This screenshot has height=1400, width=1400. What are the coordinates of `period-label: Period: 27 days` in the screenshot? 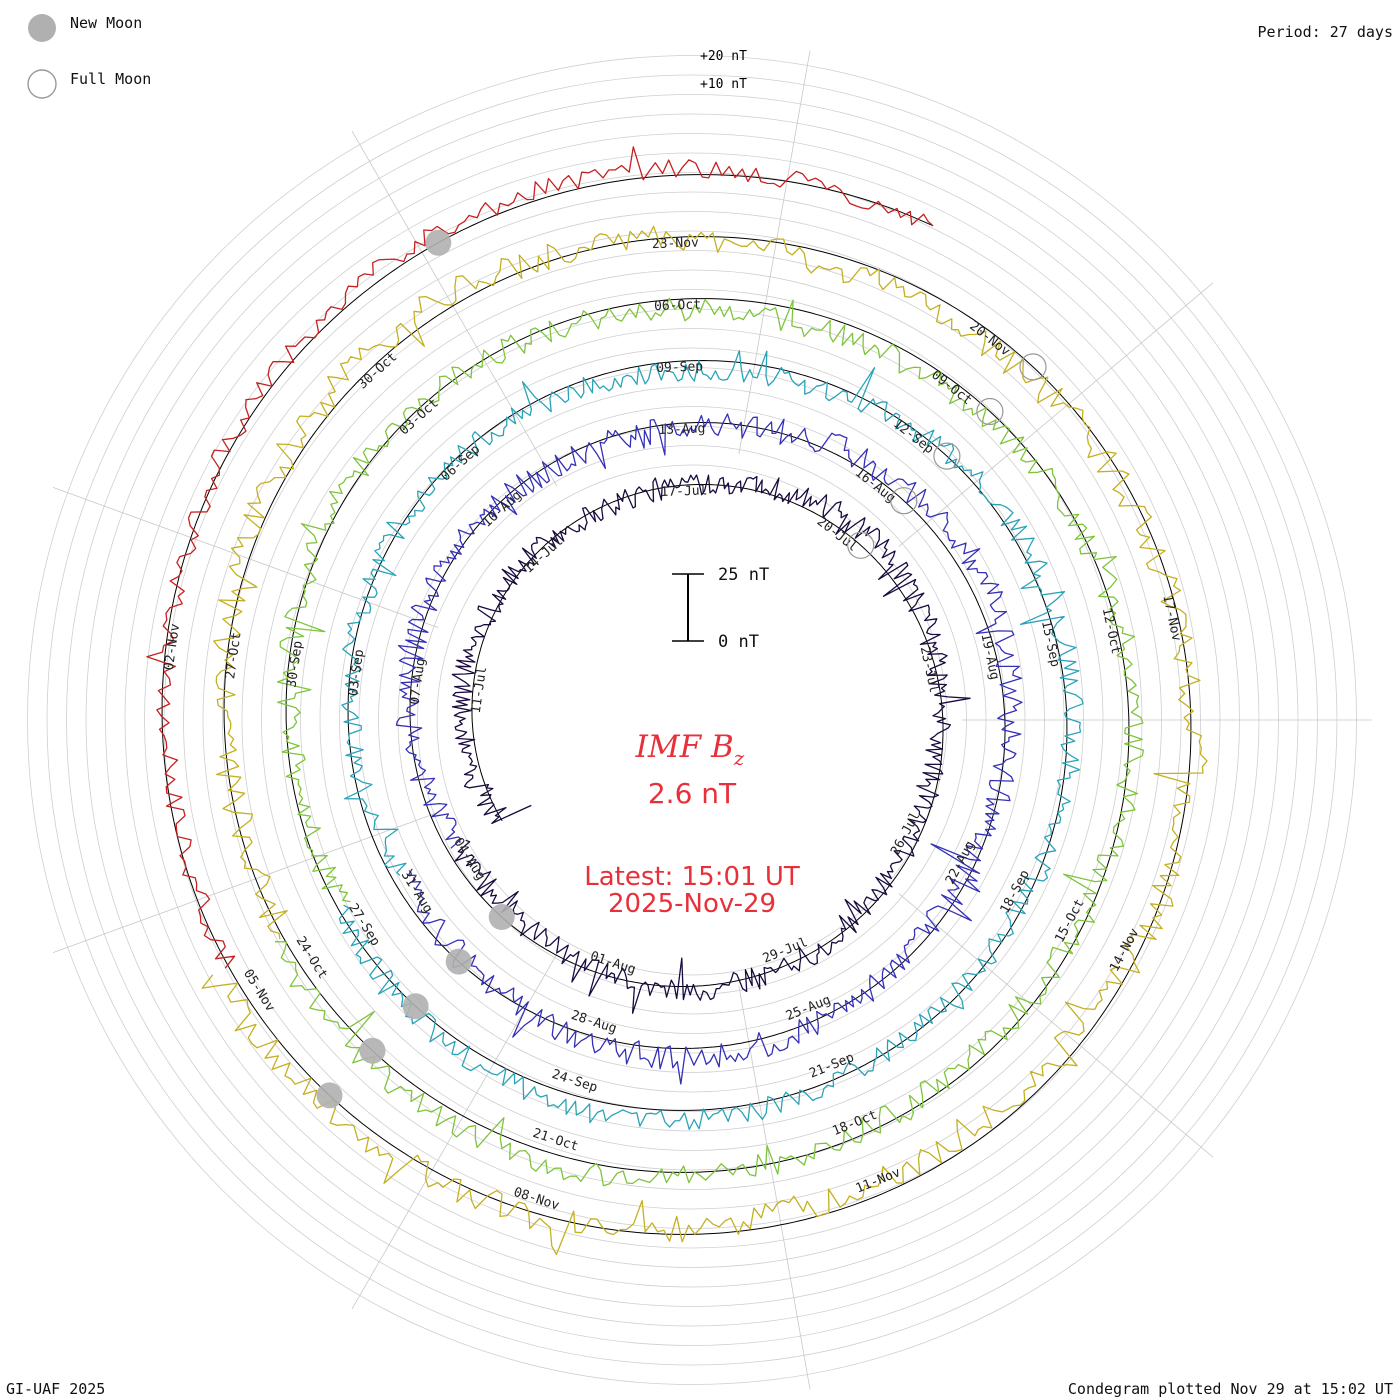 It's located at (1325, 32).